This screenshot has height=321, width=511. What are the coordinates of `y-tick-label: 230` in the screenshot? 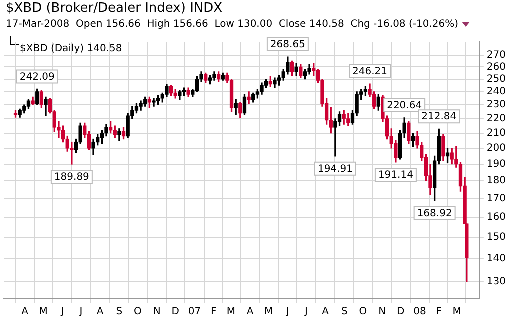 It's located at (496, 105).